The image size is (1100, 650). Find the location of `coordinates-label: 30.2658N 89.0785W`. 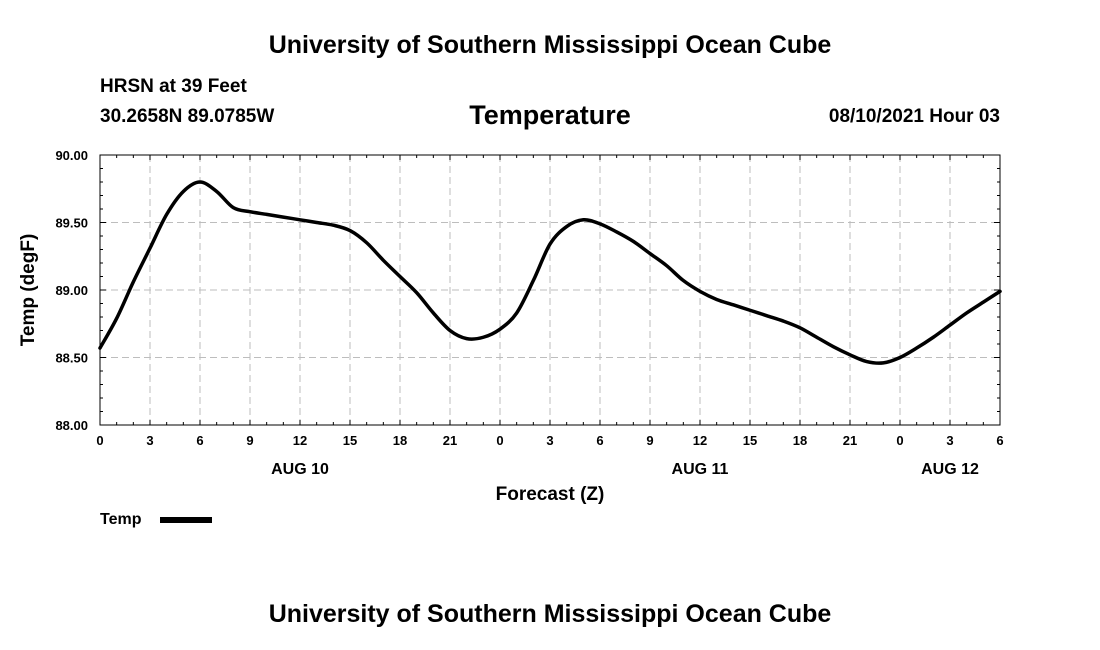

coordinates-label: 30.2658N 89.0785W is located at coordinates (187, 116).